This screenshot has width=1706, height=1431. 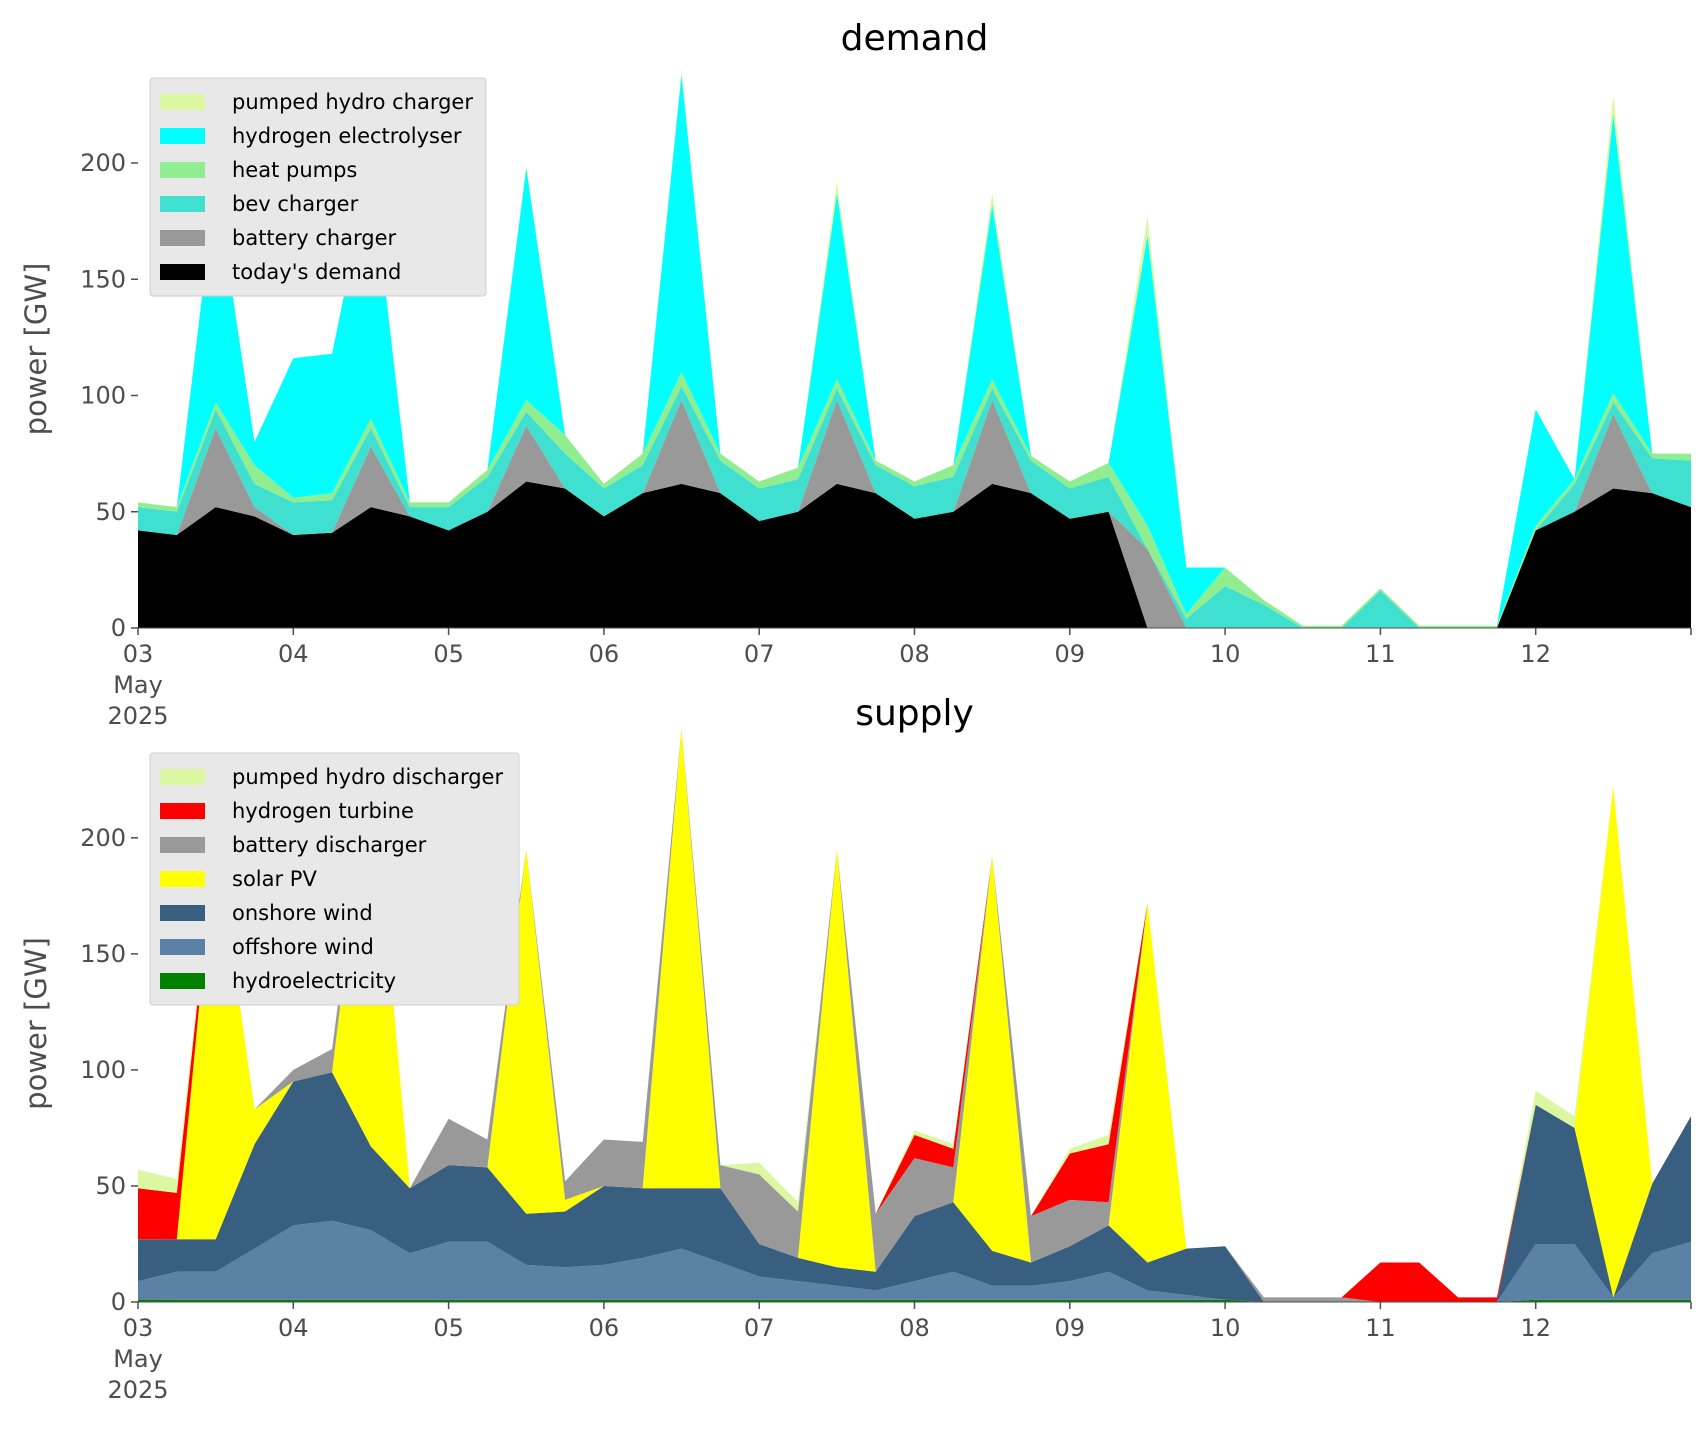 What do you see at coordinates (367, 777) in the screenshot?
I see `legend-entry: pumped hydro discharger` at bounding box center [367, 777].